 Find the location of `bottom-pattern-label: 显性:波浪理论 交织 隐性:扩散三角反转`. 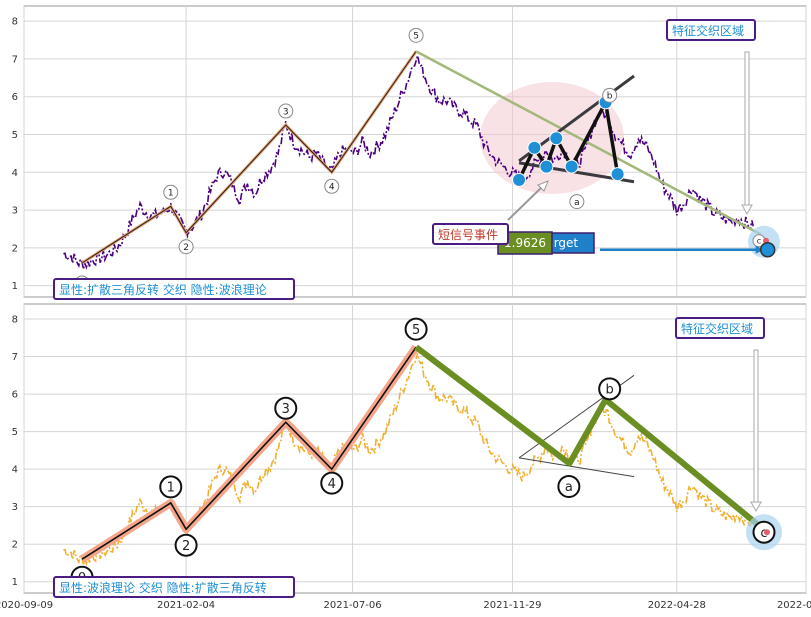

bottom-pattern-label: 显性:波浪理论 交织 隐性:扩散三角反转 is located at coordinates (163, 587).